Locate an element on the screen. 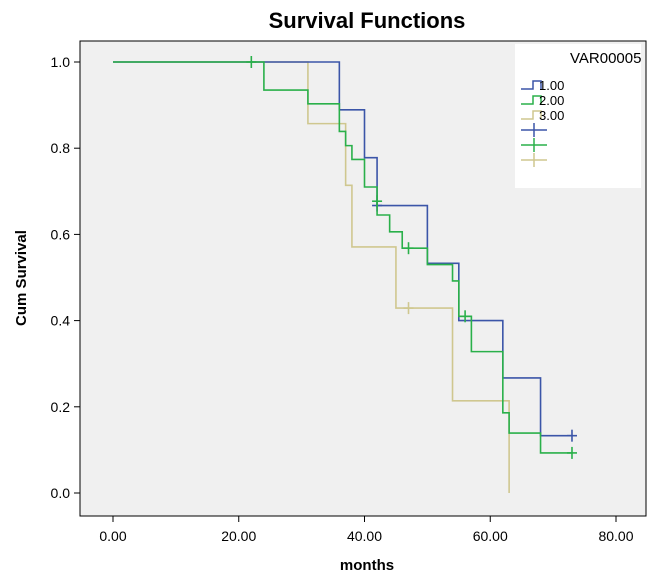 The height and width of the screenshot is (577, 653). legend-entry: 1.00 is located at coordinates (542, 85).